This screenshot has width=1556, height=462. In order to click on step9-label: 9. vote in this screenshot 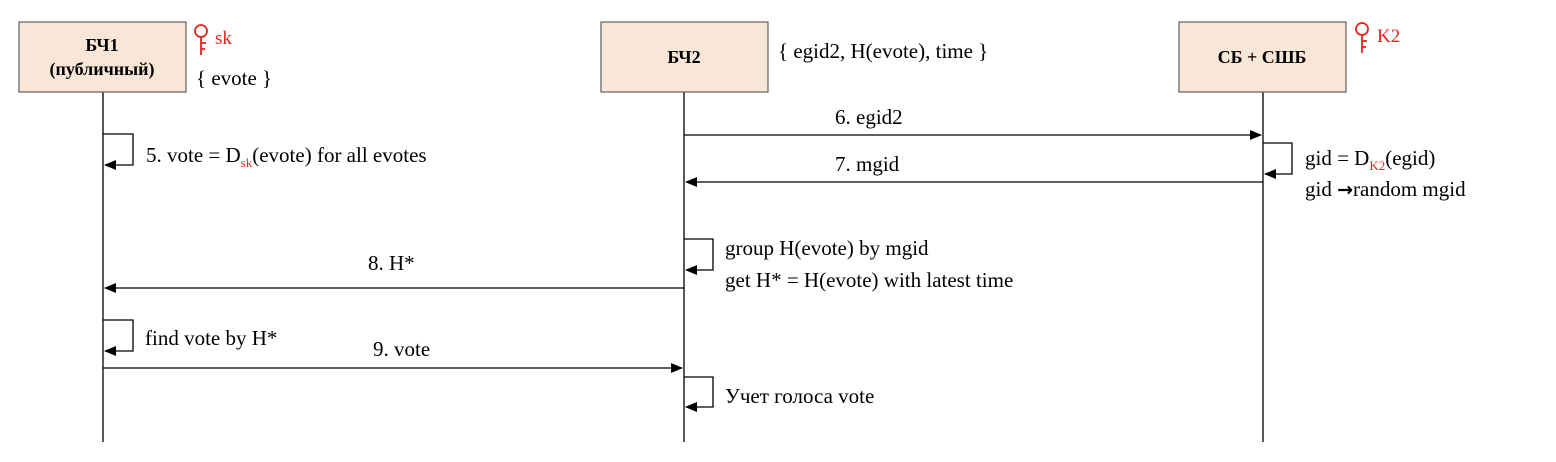, I will do `click(401, 349)`.